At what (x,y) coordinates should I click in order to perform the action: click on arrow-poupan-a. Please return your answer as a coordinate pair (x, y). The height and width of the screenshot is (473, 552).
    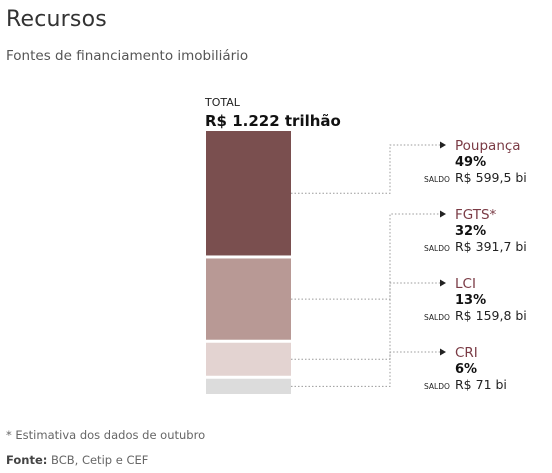
    Looking at the image, I should click on (443, 145).